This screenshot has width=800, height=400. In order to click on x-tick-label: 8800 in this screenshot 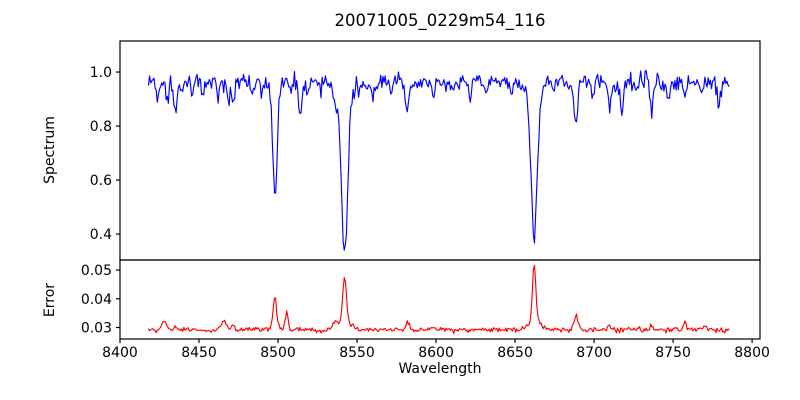, I will do `click(752, 353)`.